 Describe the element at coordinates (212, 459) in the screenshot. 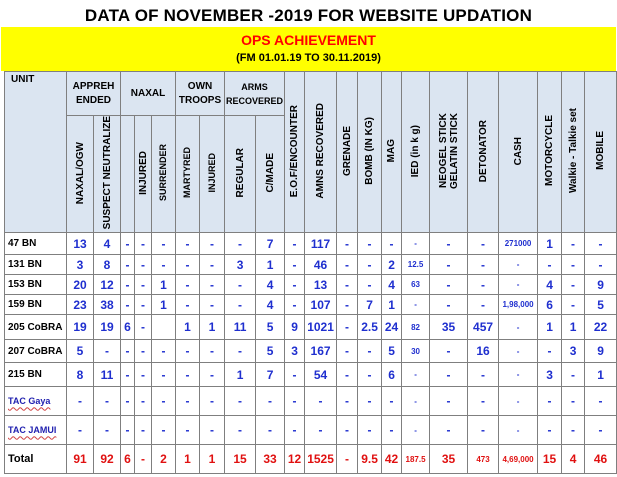

I see `total-cell: 1` at that location.